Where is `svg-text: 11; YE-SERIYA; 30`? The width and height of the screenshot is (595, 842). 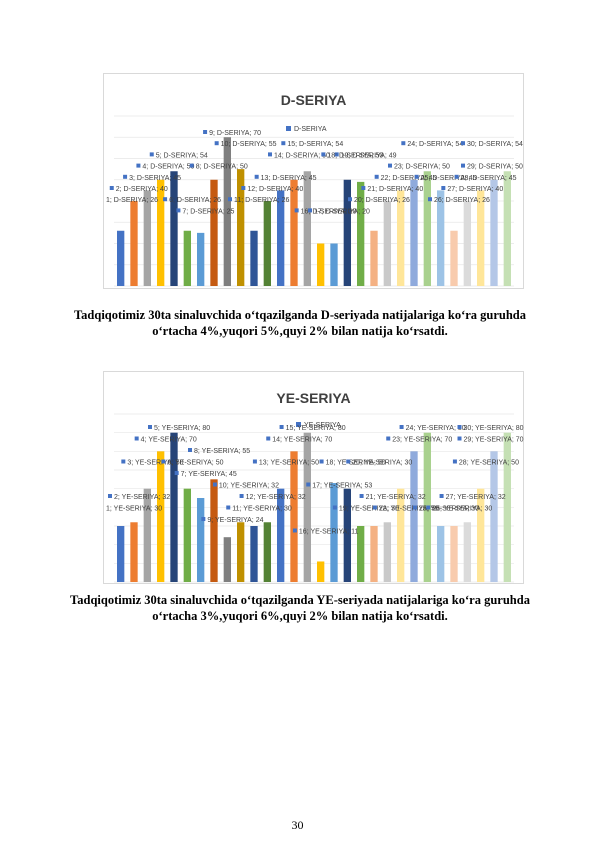 svg-text: 11; YE-SERIYA; 30 is located at coordinates (262, 509).